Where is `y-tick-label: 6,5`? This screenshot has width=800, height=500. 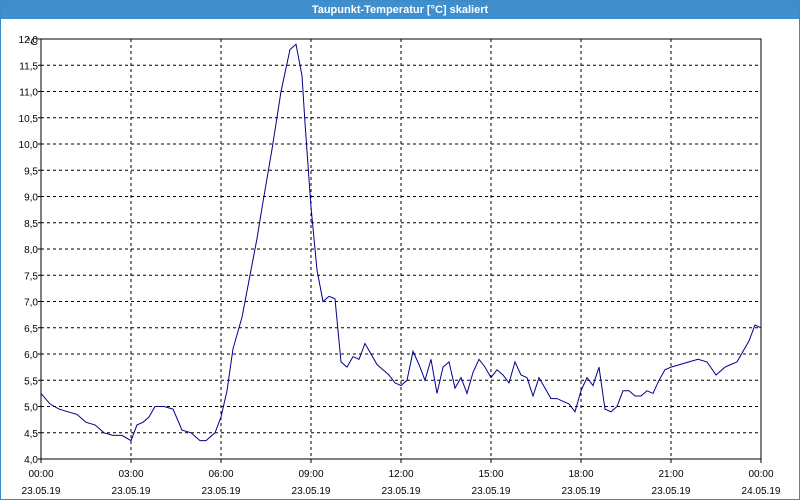
y-tick-label: 6,5 is located at coordinates (31, 329).